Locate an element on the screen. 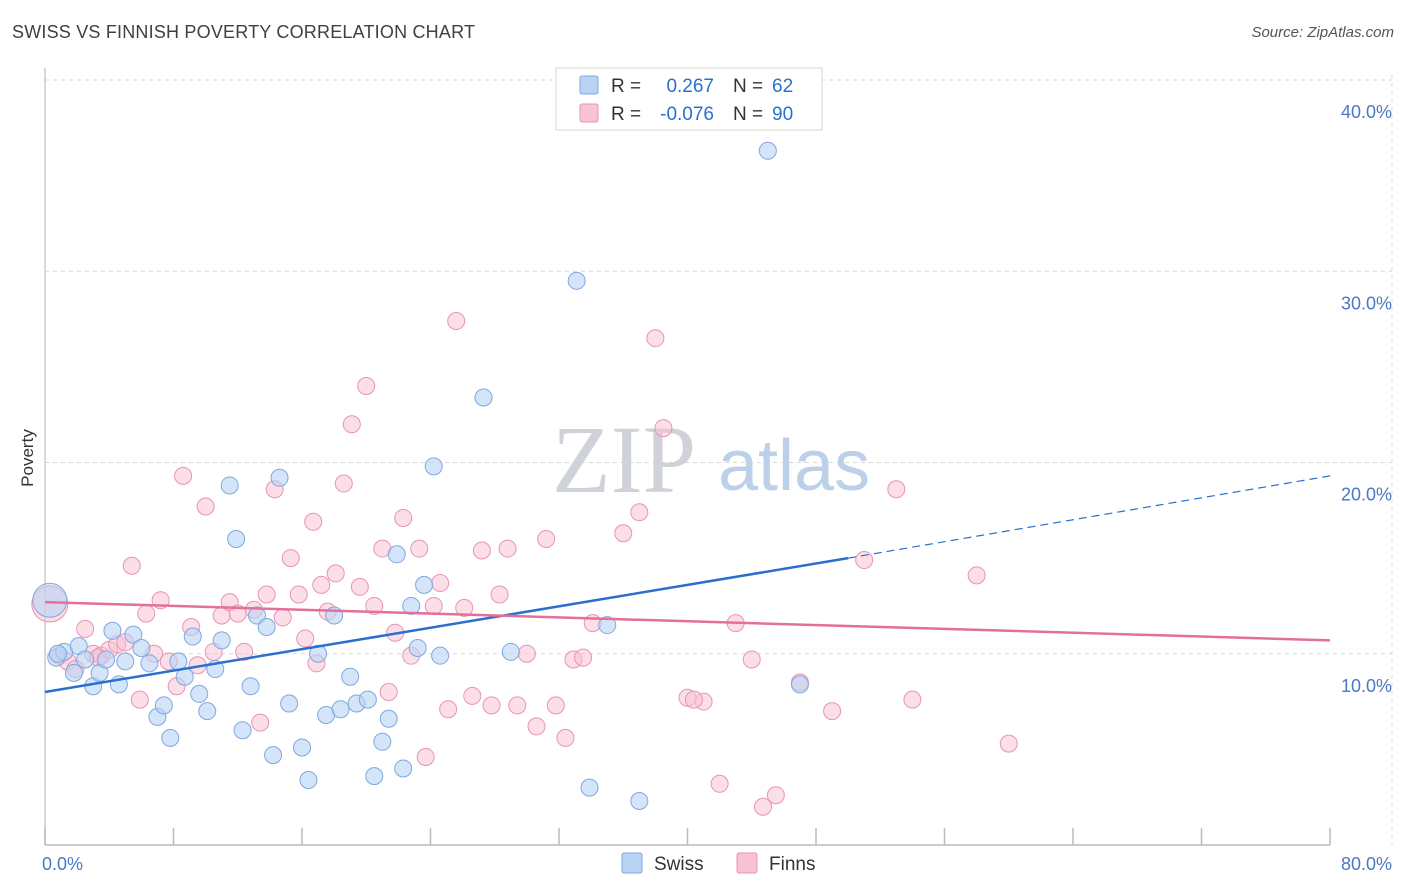  legend-swiss-n-value: 62 is located at coordinates (782, 86).